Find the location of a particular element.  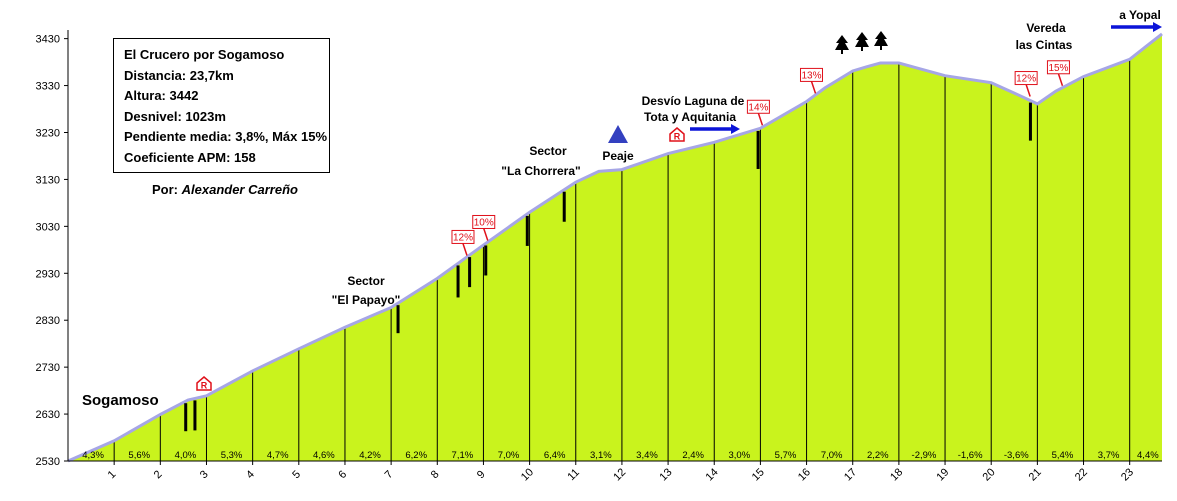

end-direction-label: a Yopal is located at coordinates (1140, 15).